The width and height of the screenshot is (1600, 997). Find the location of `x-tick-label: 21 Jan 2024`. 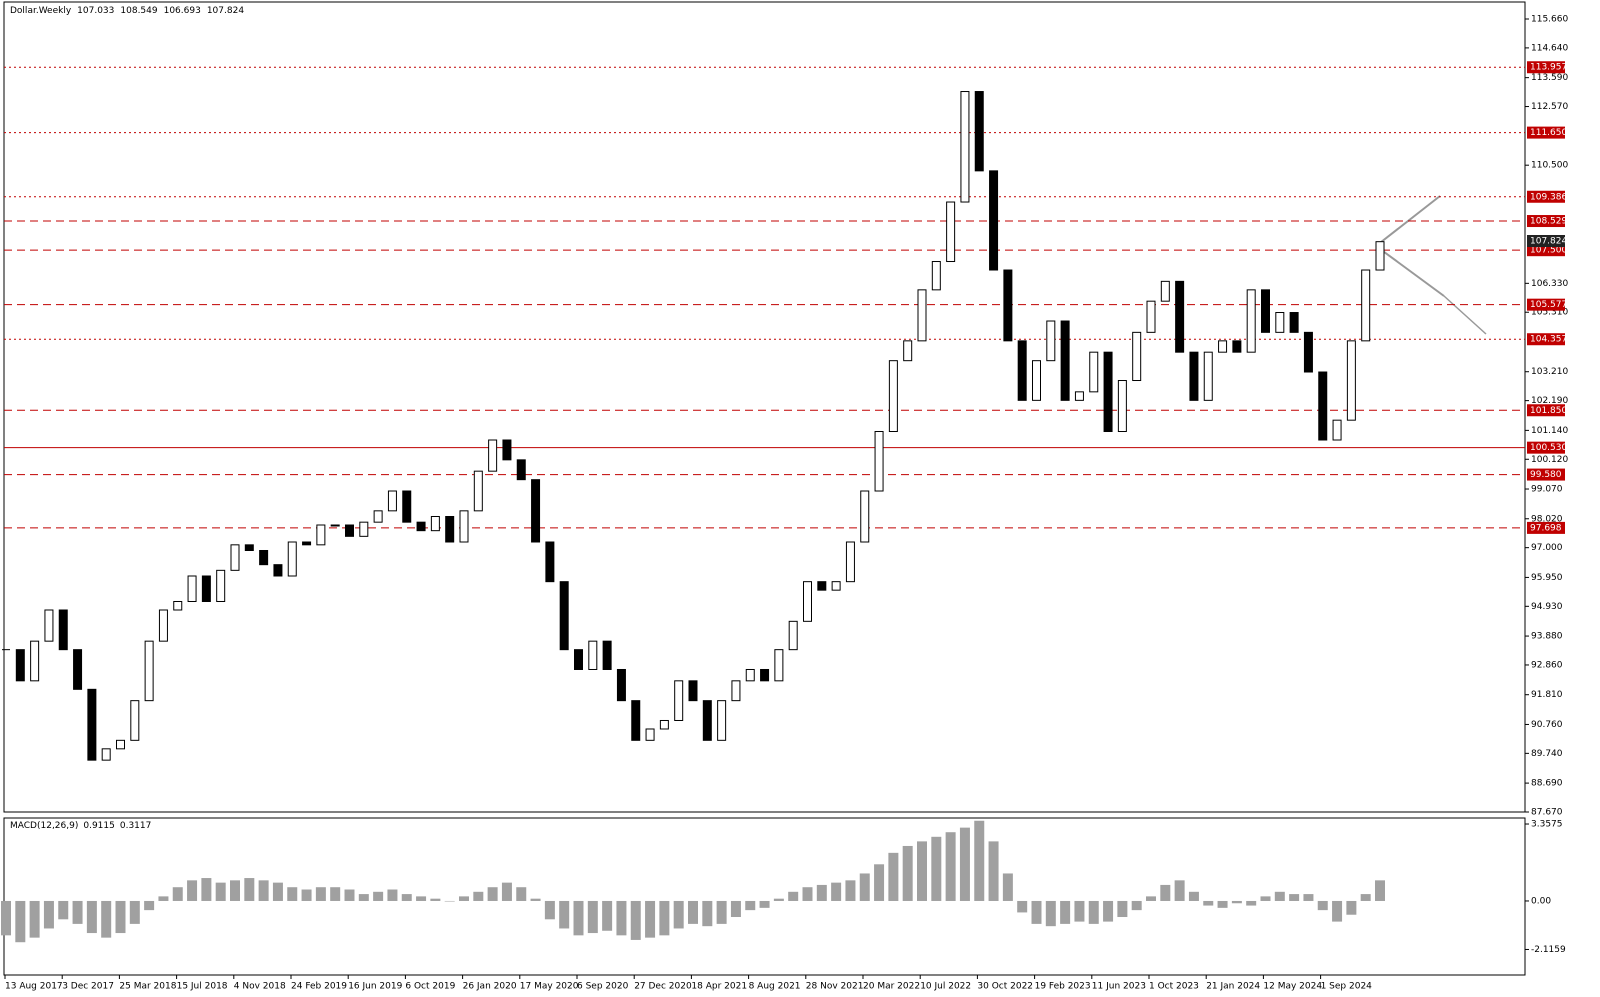

x-tick-label: 21 Jan 2024 is located at coordinates (1233, 987).